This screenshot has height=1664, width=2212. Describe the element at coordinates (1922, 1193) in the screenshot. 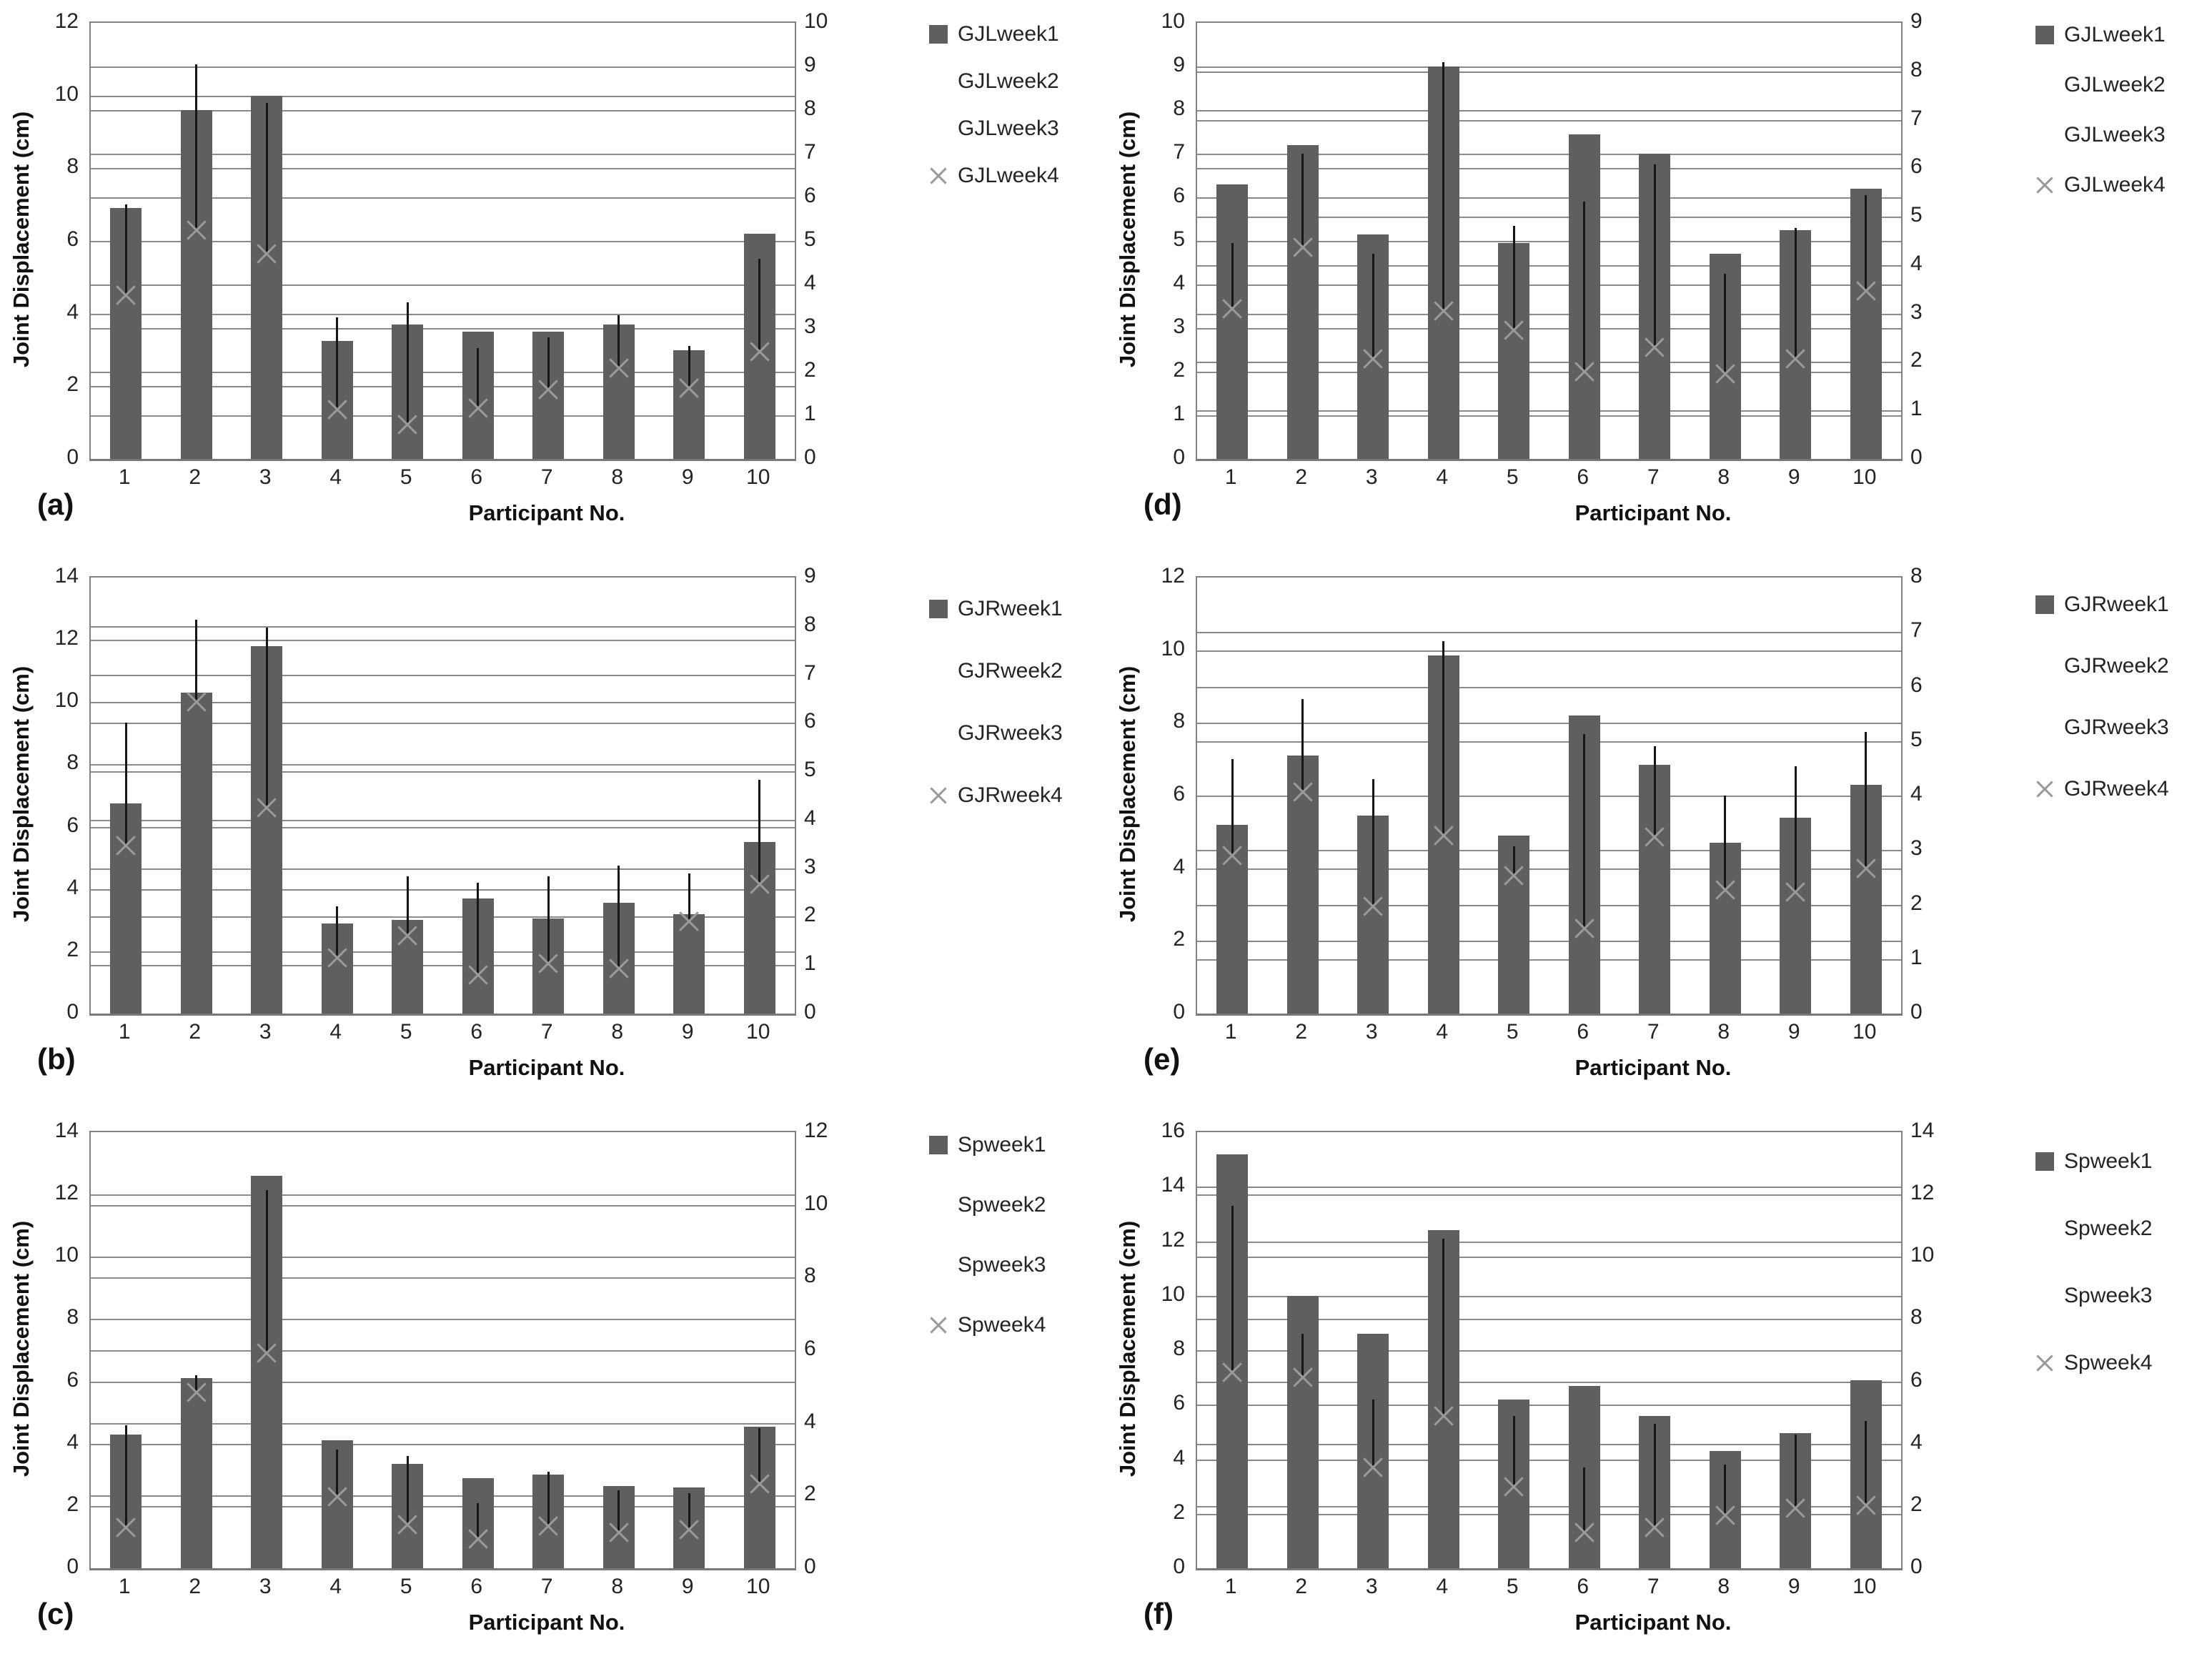

I see `right-axis-tick-12: 12` at that location.